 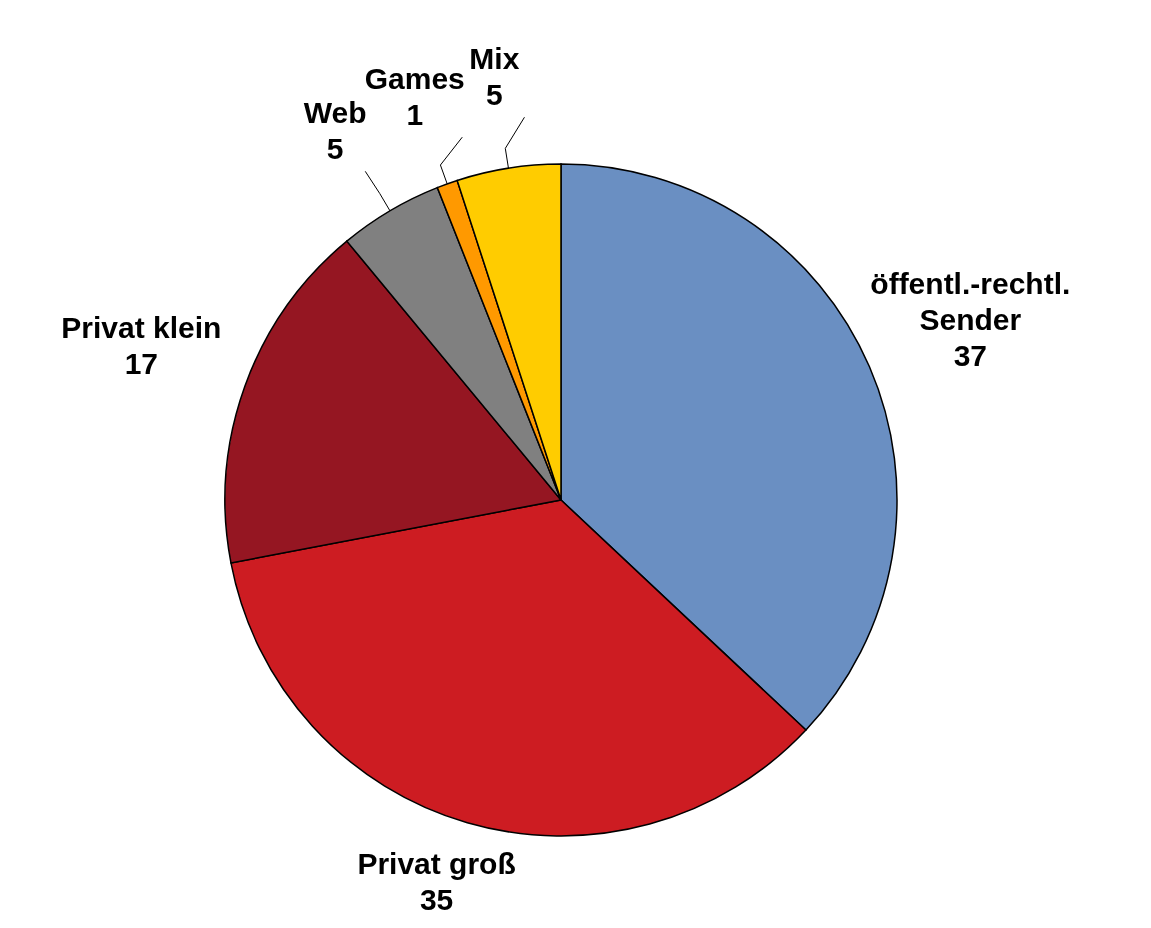 What do you see at coordinates (970, 356) in the screenshot?
I see `data-label: 37` at bounding box center [970, 356].